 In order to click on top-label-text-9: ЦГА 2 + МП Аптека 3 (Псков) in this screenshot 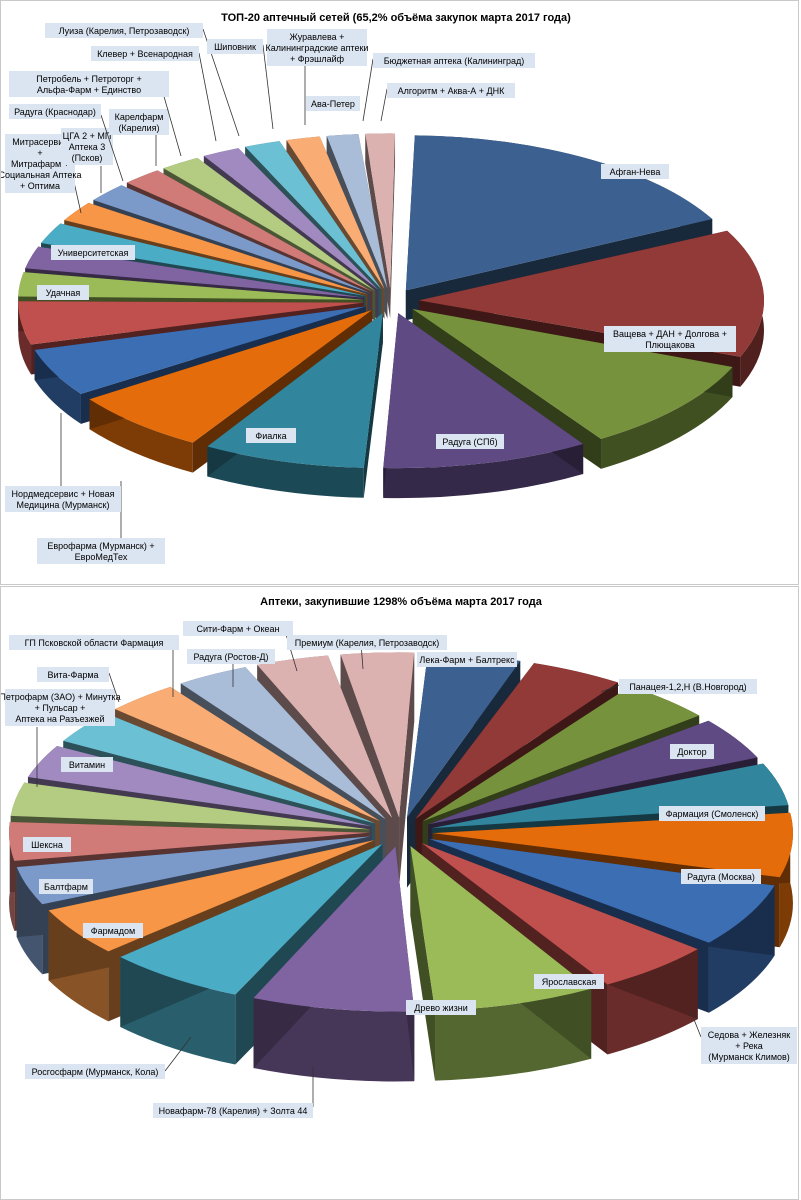, I will do `click(87, 147)`.